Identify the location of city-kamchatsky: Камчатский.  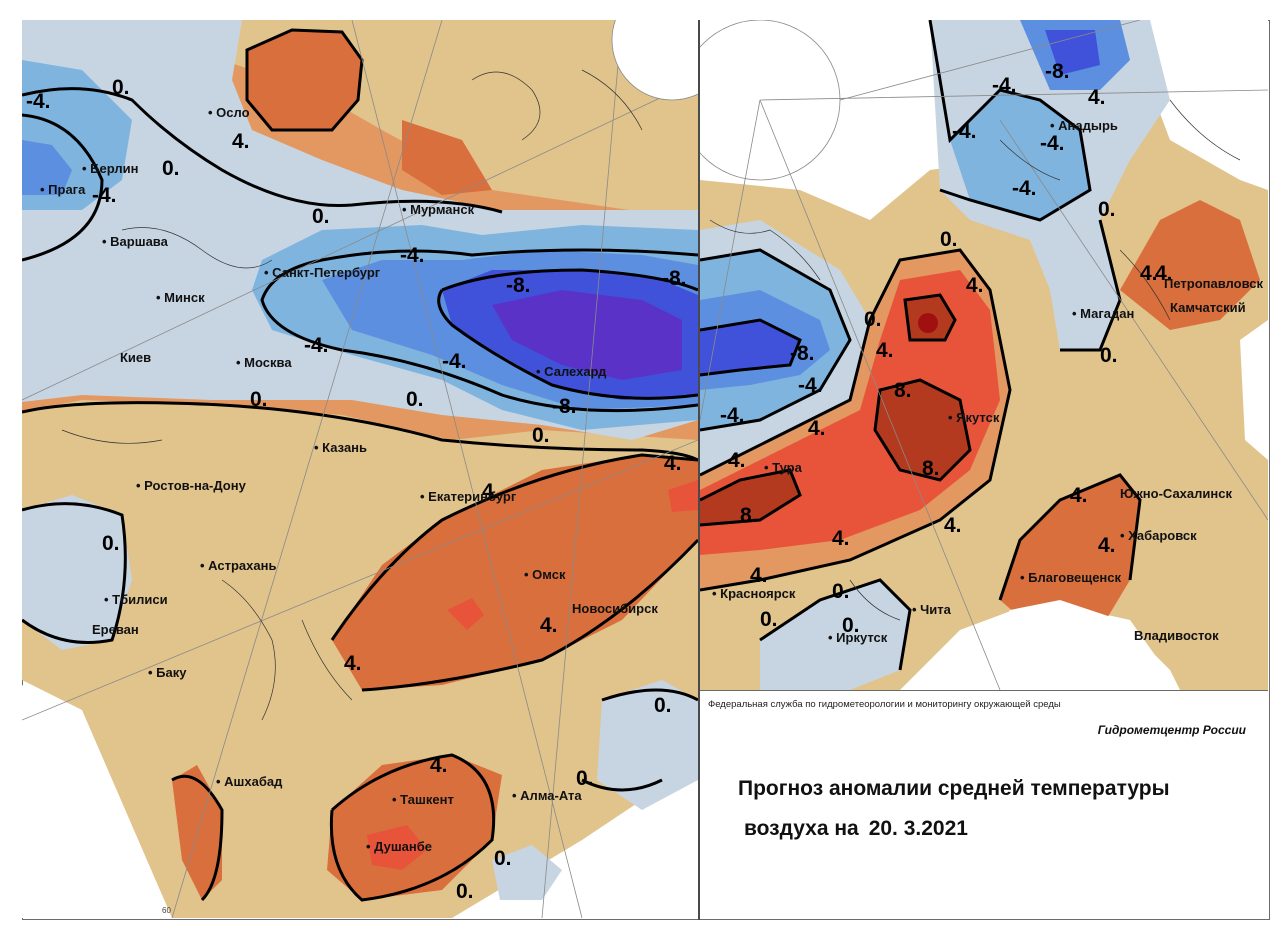
(1208, 307).